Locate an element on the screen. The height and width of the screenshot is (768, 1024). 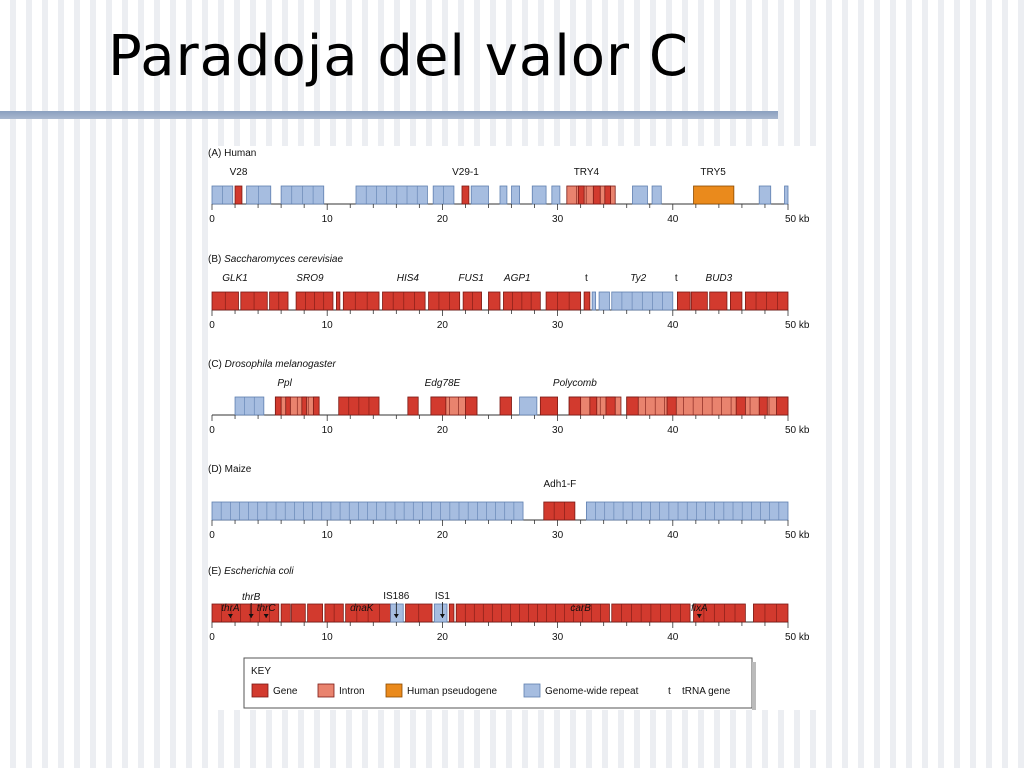
key-swatch-gene is located at coordinates (260, 690).